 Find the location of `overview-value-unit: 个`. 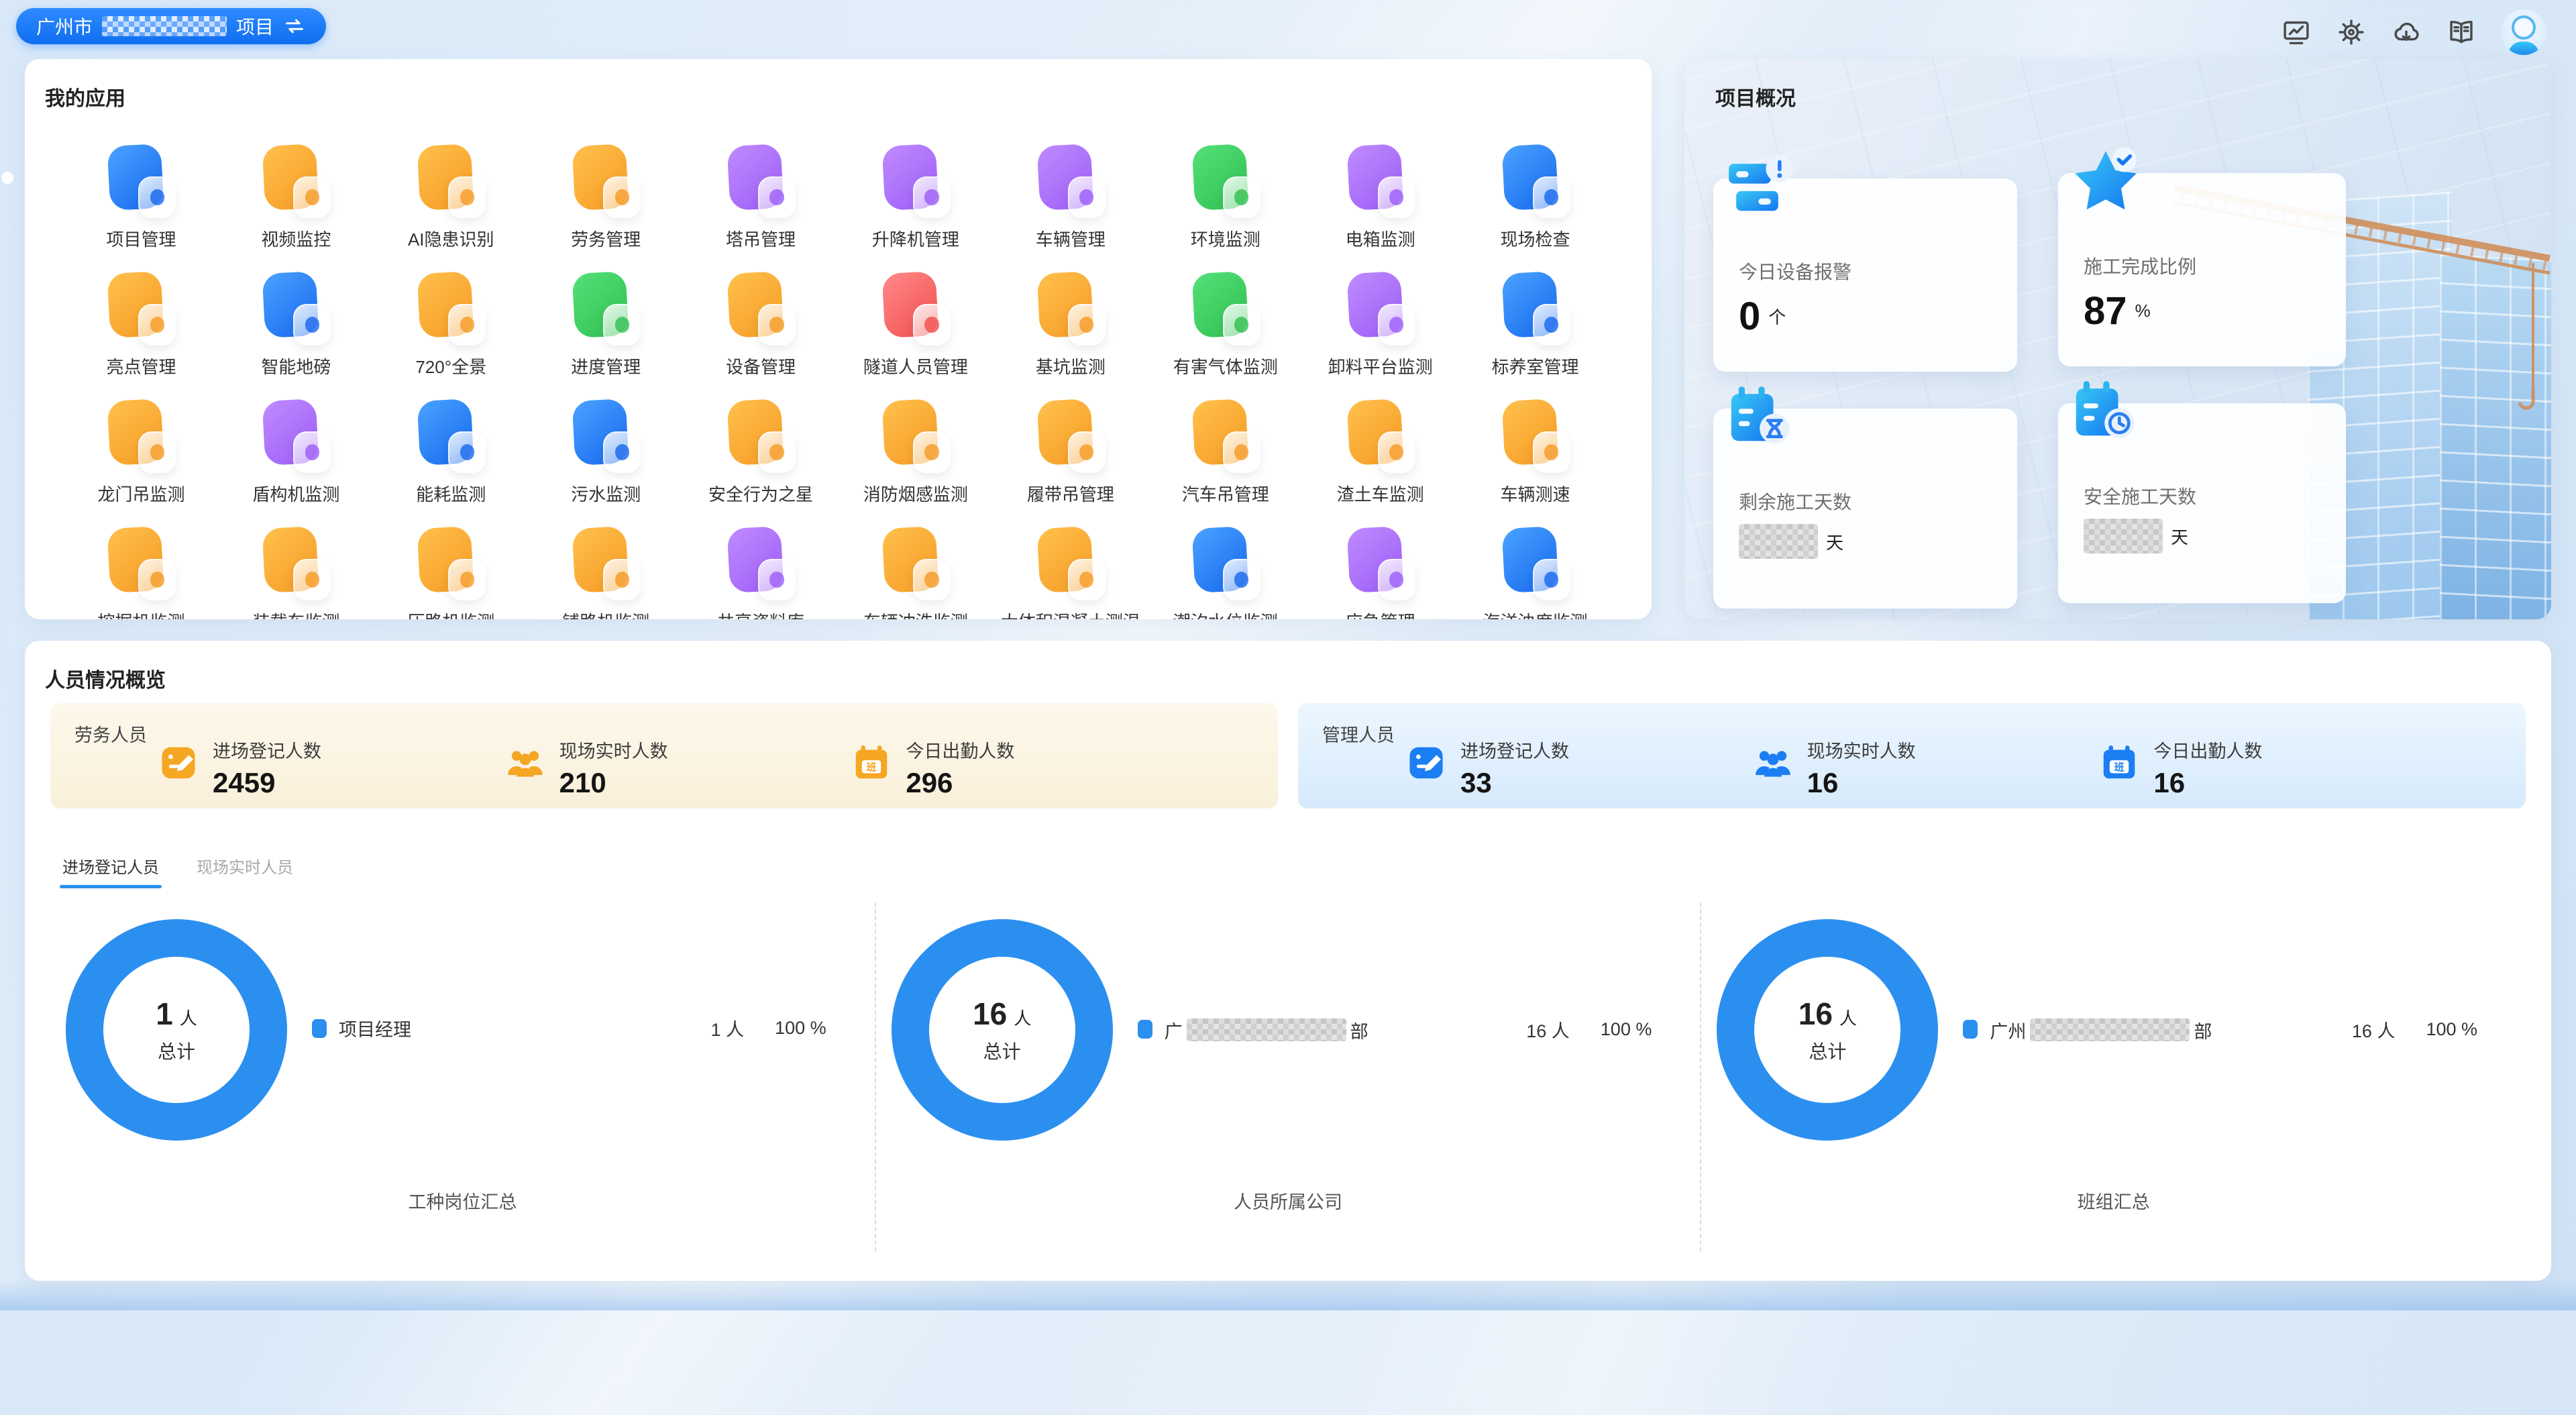

overview-value-unit: 个 is located at coordinates (1777, 317).